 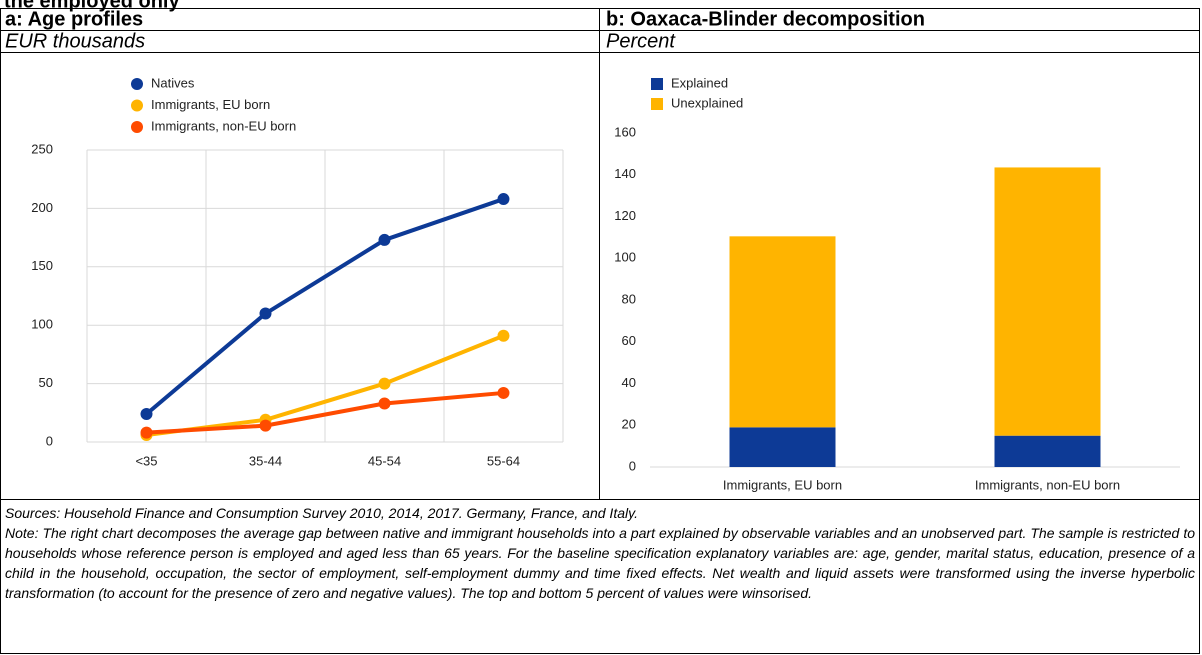 I want to click on x-tick-label: 35-44, so click(x=265, y=460).